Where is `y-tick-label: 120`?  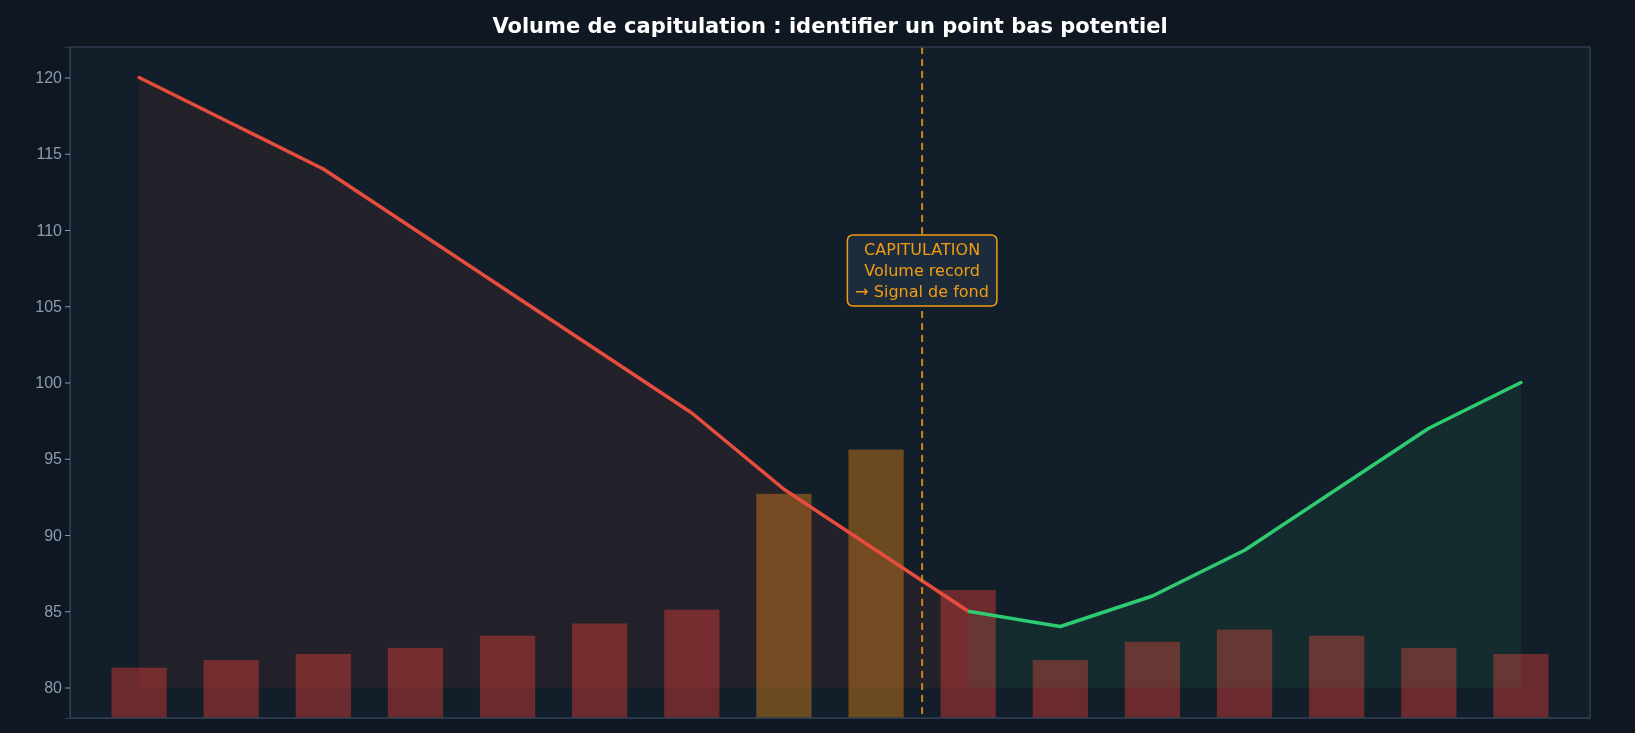 y-tick-label: 120 is located at coordinates (49, 78).